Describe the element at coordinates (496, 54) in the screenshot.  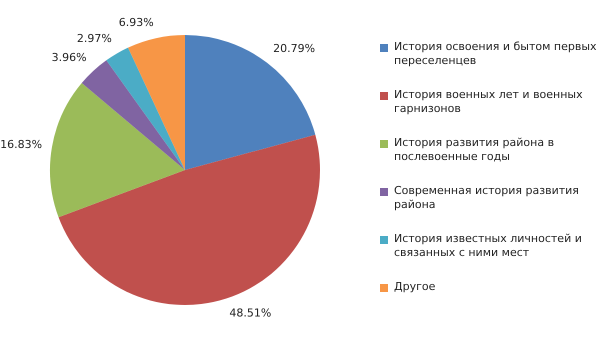
I see `legend-label: История освоения и бытом первых переселенцев` at that location.